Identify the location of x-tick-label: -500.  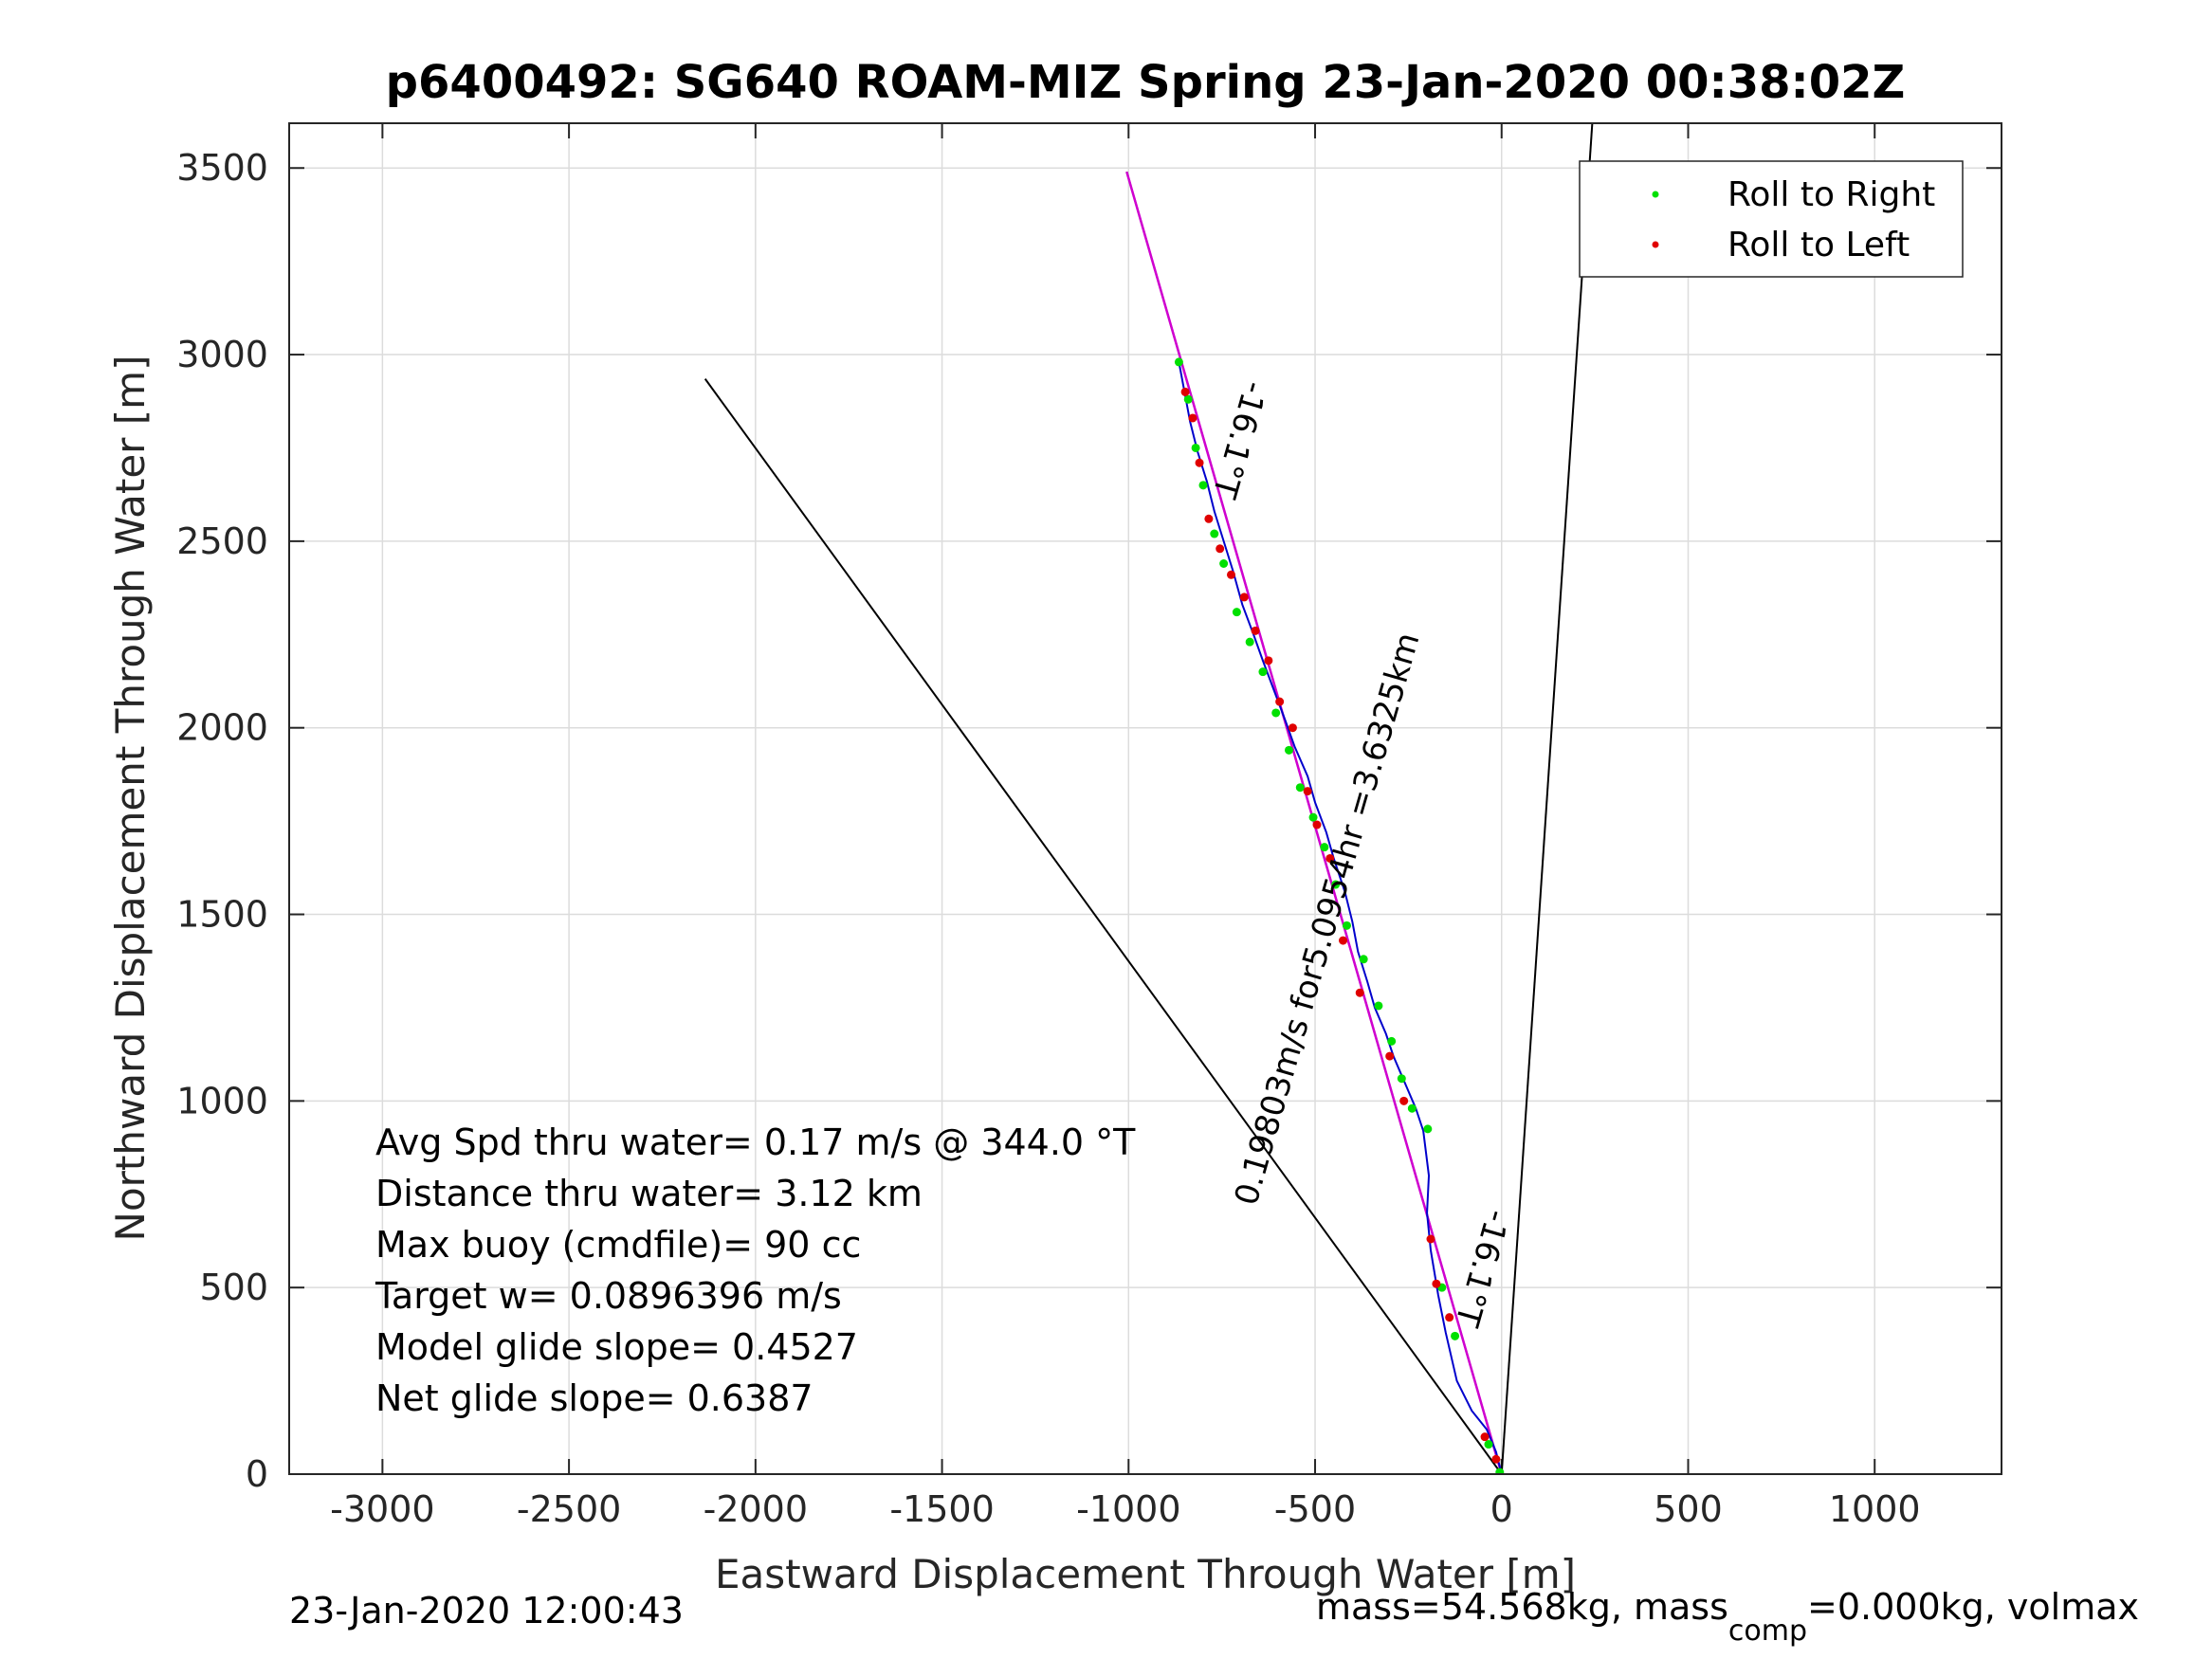
(1315, 1509).